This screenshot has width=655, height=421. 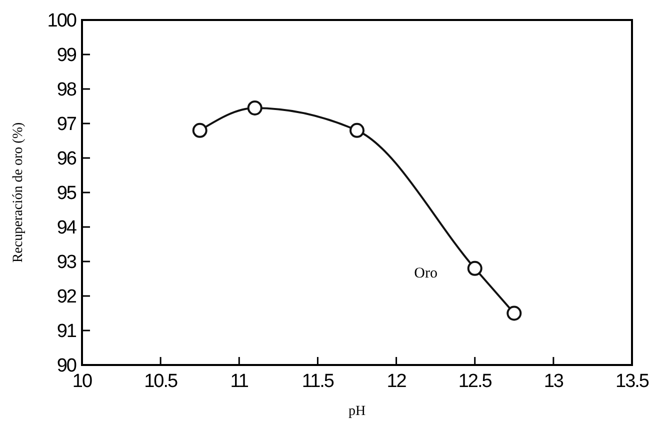 What do you see at coordinates (66, 55) in the screenshot?
I see `y-tick-label: 99` at bounding box center [66, 55].